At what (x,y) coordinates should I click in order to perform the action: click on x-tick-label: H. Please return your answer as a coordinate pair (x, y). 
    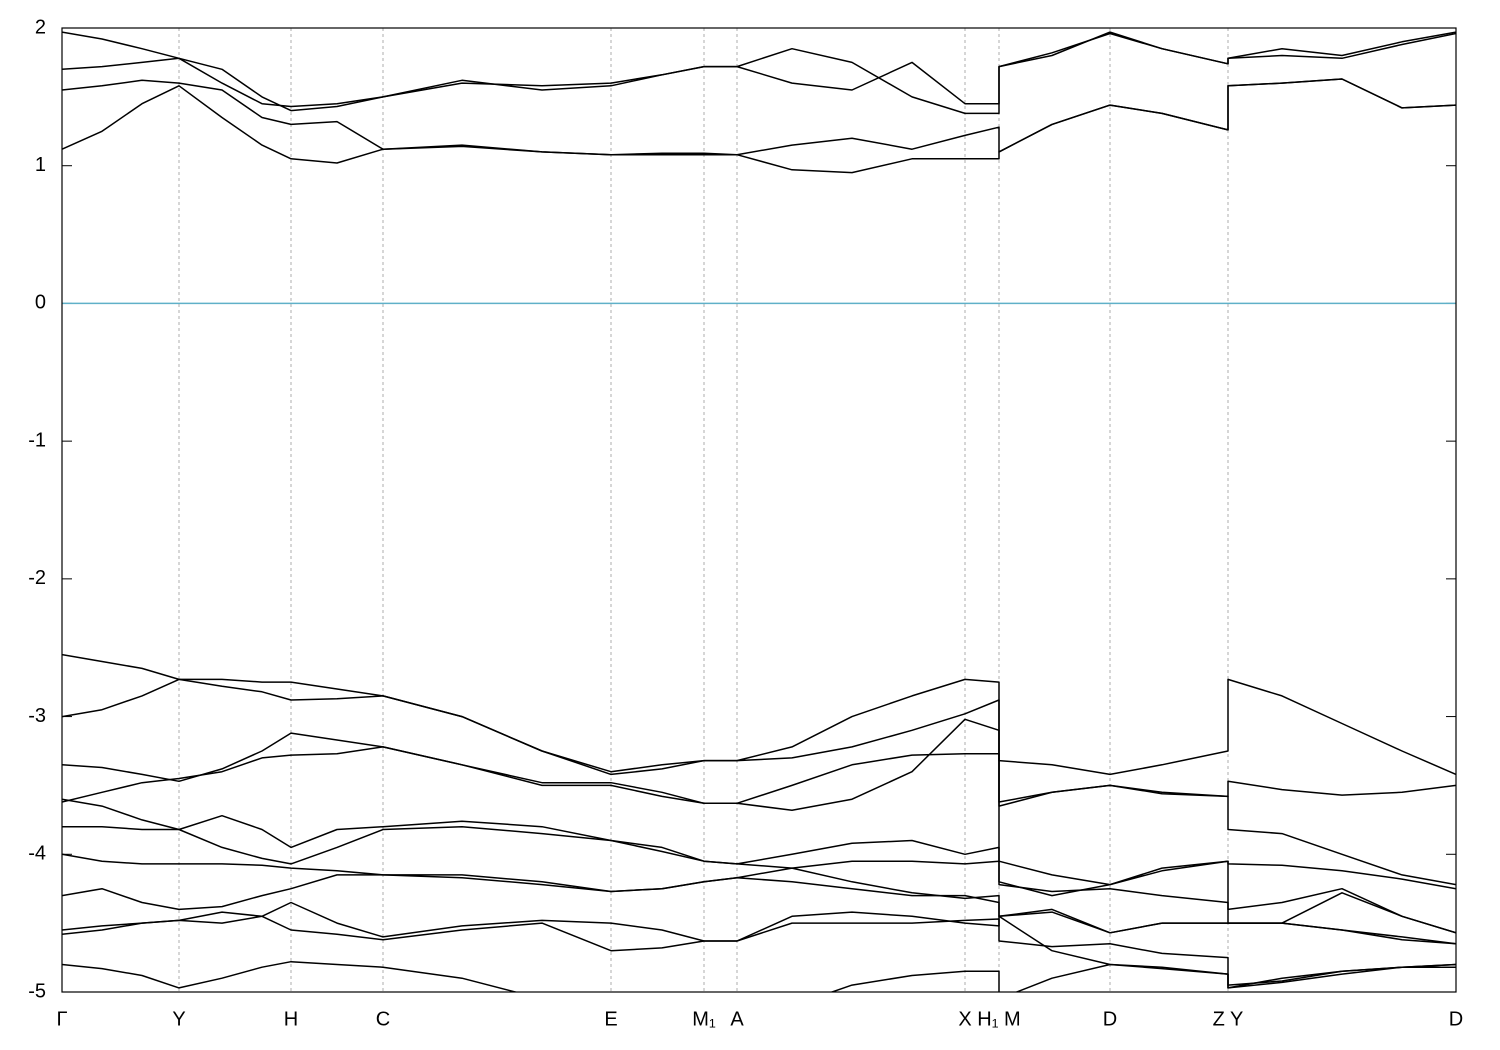
    Looking at the image, I should click on (291, 1019).